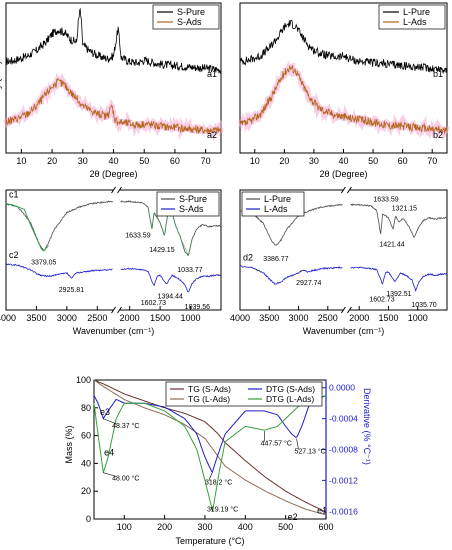 Image resolution: width=452 pixels, height=550 pixels. What do you see at coordinates (109, 453) in the screenshot?
I see `series-label: e4` at bounding box center [109, 453].